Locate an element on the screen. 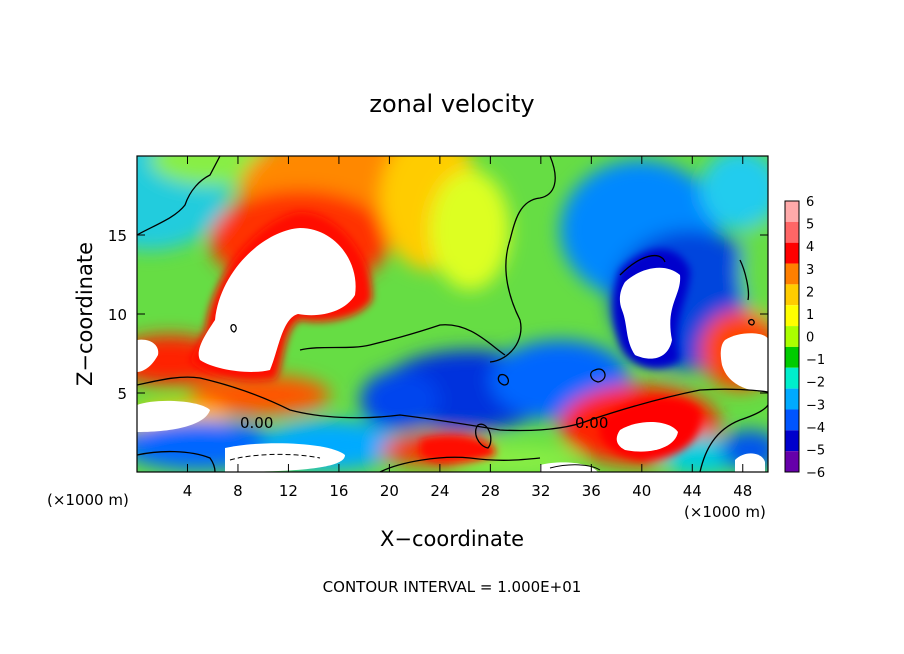 The image size is (904, 654). colorbar-label: −2 is located at coordinates (815, 383).